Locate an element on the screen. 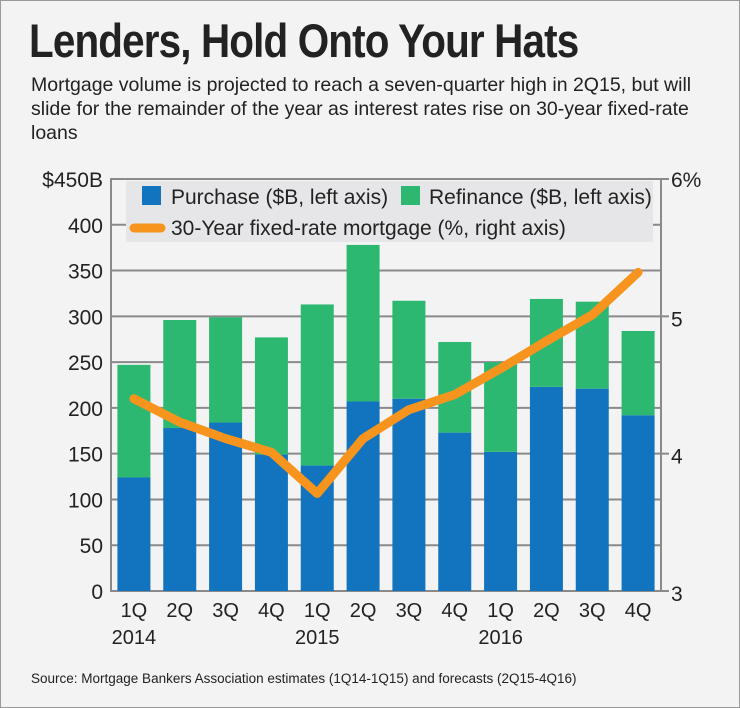  left-tick-label: 400 is located at coordinates (85, 226).